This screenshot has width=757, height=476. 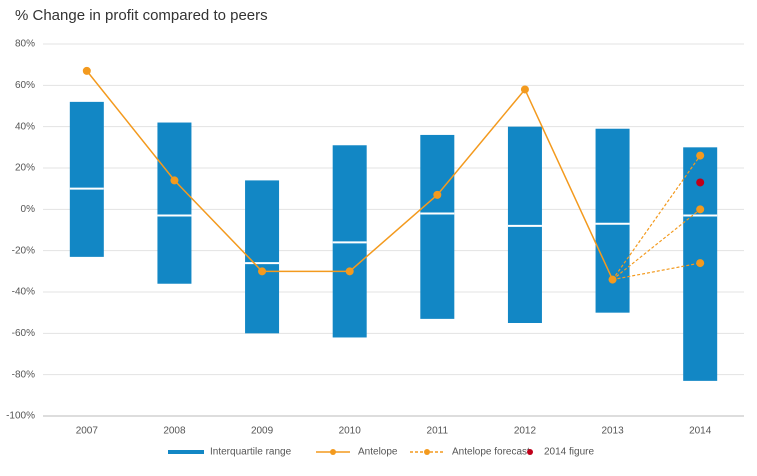 What do you see at coordinates (251, 452) in the screenshot?
I see `legend-label: Interquartile range` at bounding box center [251, 452].